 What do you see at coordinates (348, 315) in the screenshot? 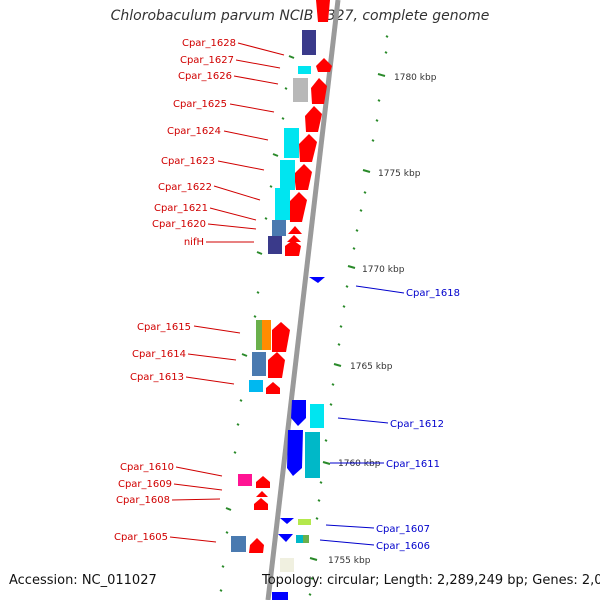
I see `outer-tick-track` at bounding box center [348, 315].